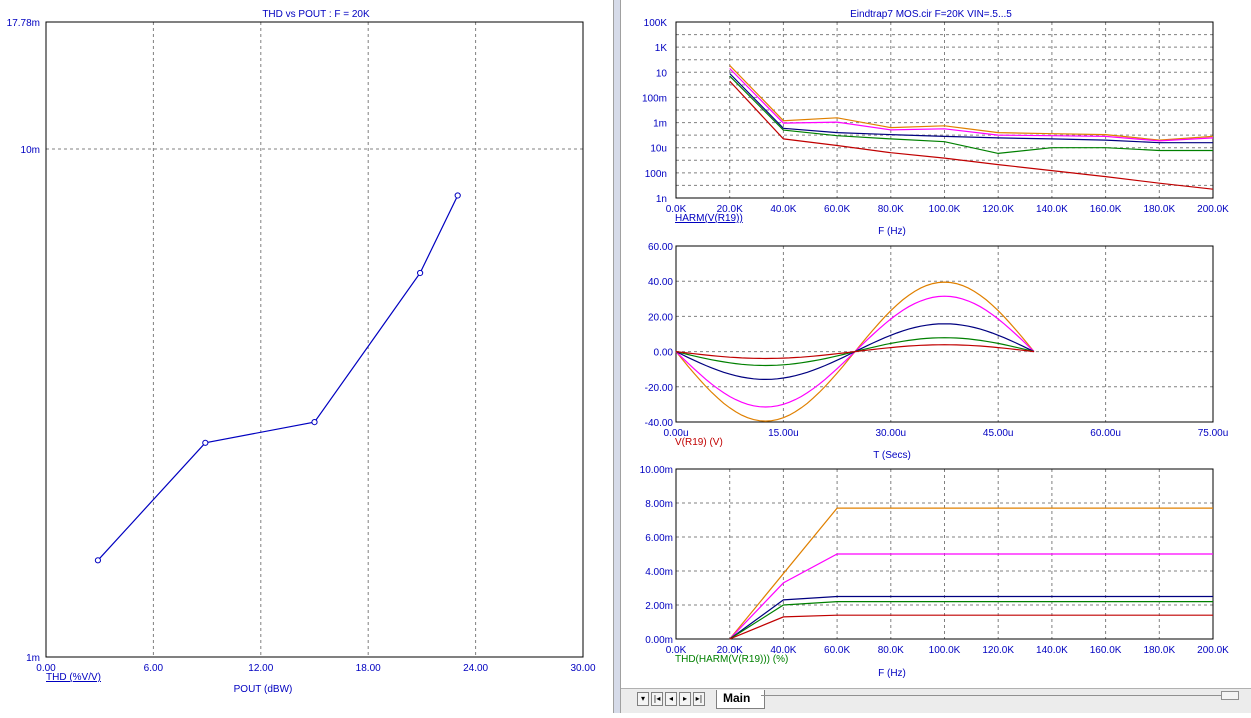  Describe the element at coordinates (991, 695) in the screenshot. I see `horizontal-scrollbar` at that location.